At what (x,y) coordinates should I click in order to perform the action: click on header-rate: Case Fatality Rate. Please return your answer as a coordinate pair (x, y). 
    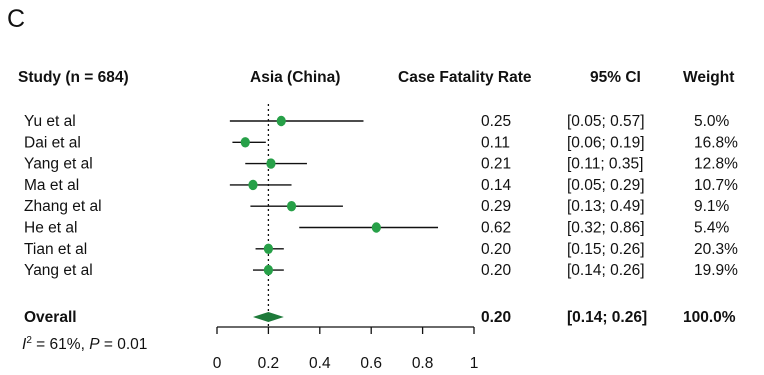
    Looking at the image, I should click on (465, 77).